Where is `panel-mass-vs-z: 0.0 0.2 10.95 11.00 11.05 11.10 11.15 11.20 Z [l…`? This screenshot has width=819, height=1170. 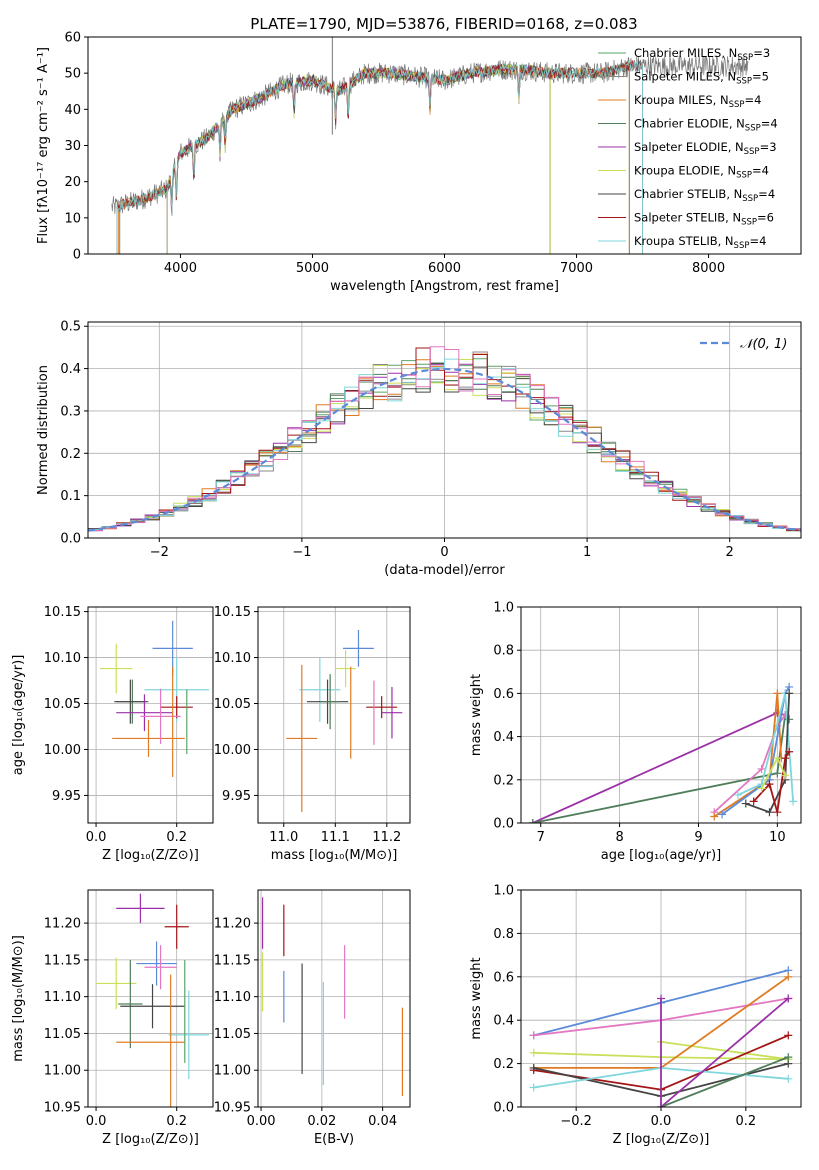 panel-mass-vs-z: 0.0 0.2 10.95 11.00 11.05 11.10 11.15 11.20 Z [l… is located at coordinates (112, 1018).